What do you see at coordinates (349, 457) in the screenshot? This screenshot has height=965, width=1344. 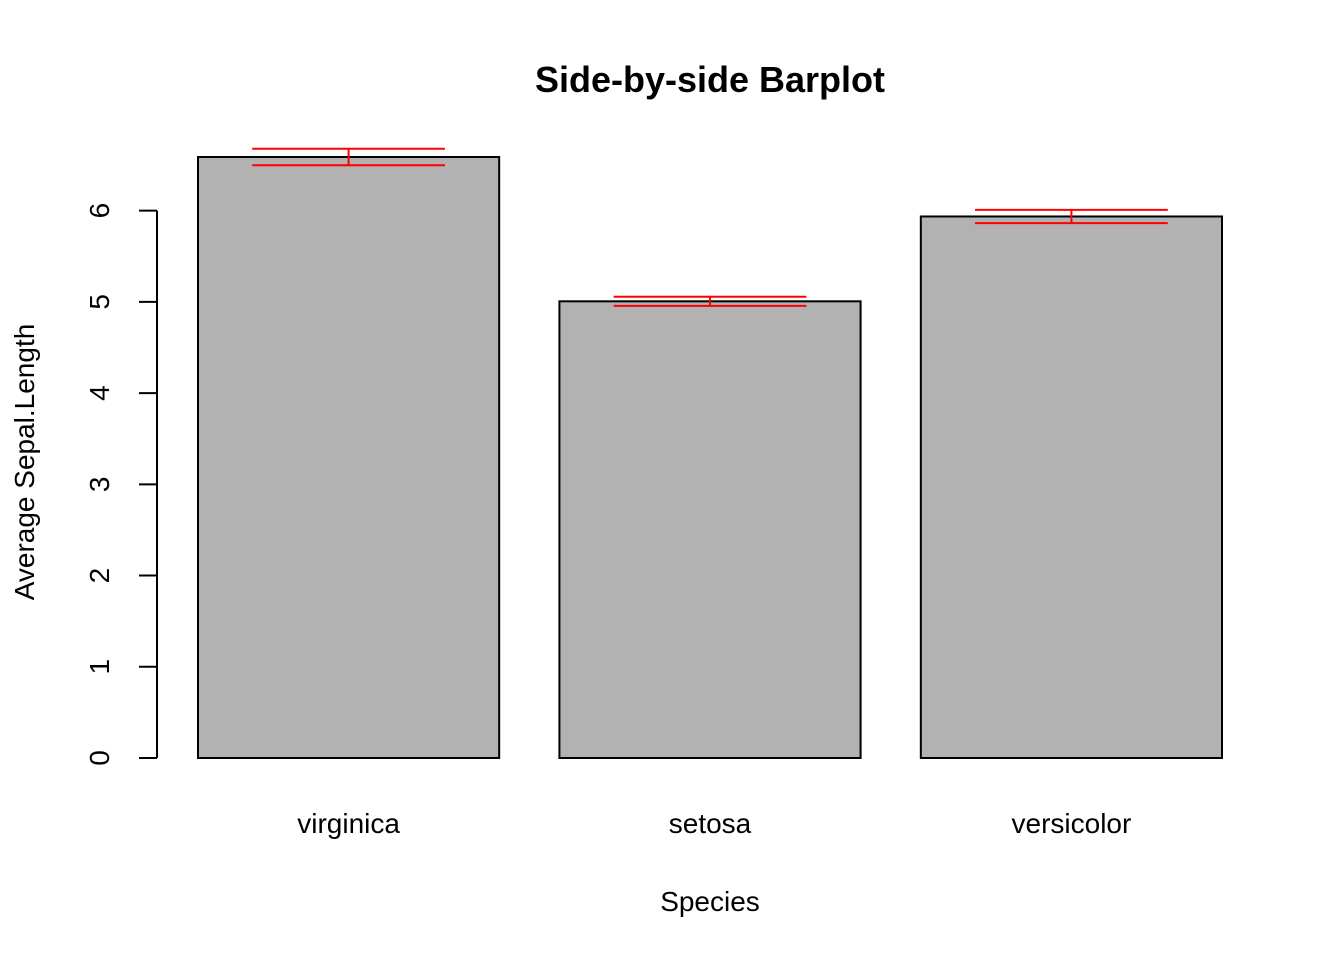 I see `bar-virginica` at bounding box center [349, 457].